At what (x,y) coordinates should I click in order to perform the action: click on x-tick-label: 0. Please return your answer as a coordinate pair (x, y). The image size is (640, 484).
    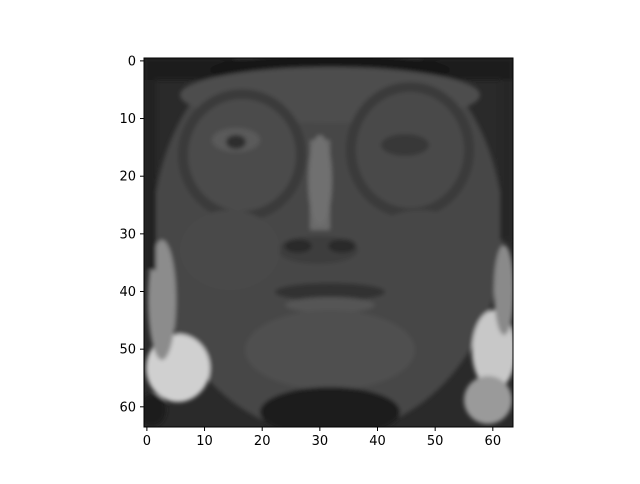
    Looking at the image, I should click on (147, 441).